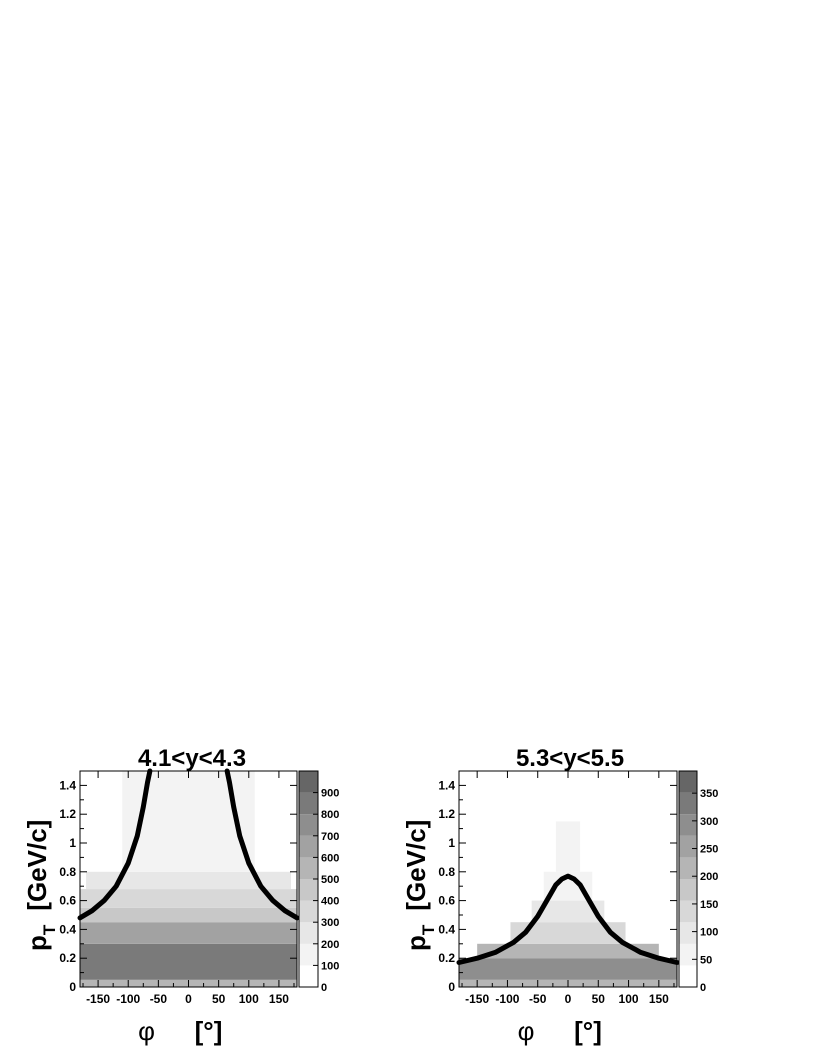  Describe the element at coordinates (709, 794) in the screenshot. I see `colorbar-tick-label: 350` at that location.